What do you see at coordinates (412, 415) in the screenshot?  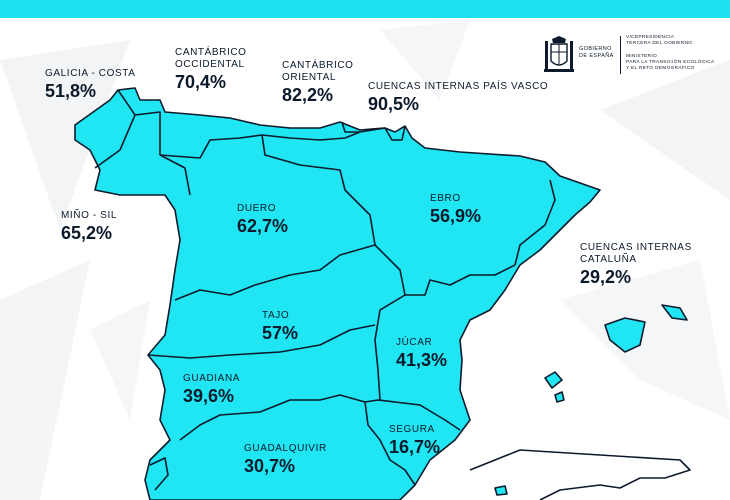 I see `border-jucar-segura` at bounding box center [412, 415].